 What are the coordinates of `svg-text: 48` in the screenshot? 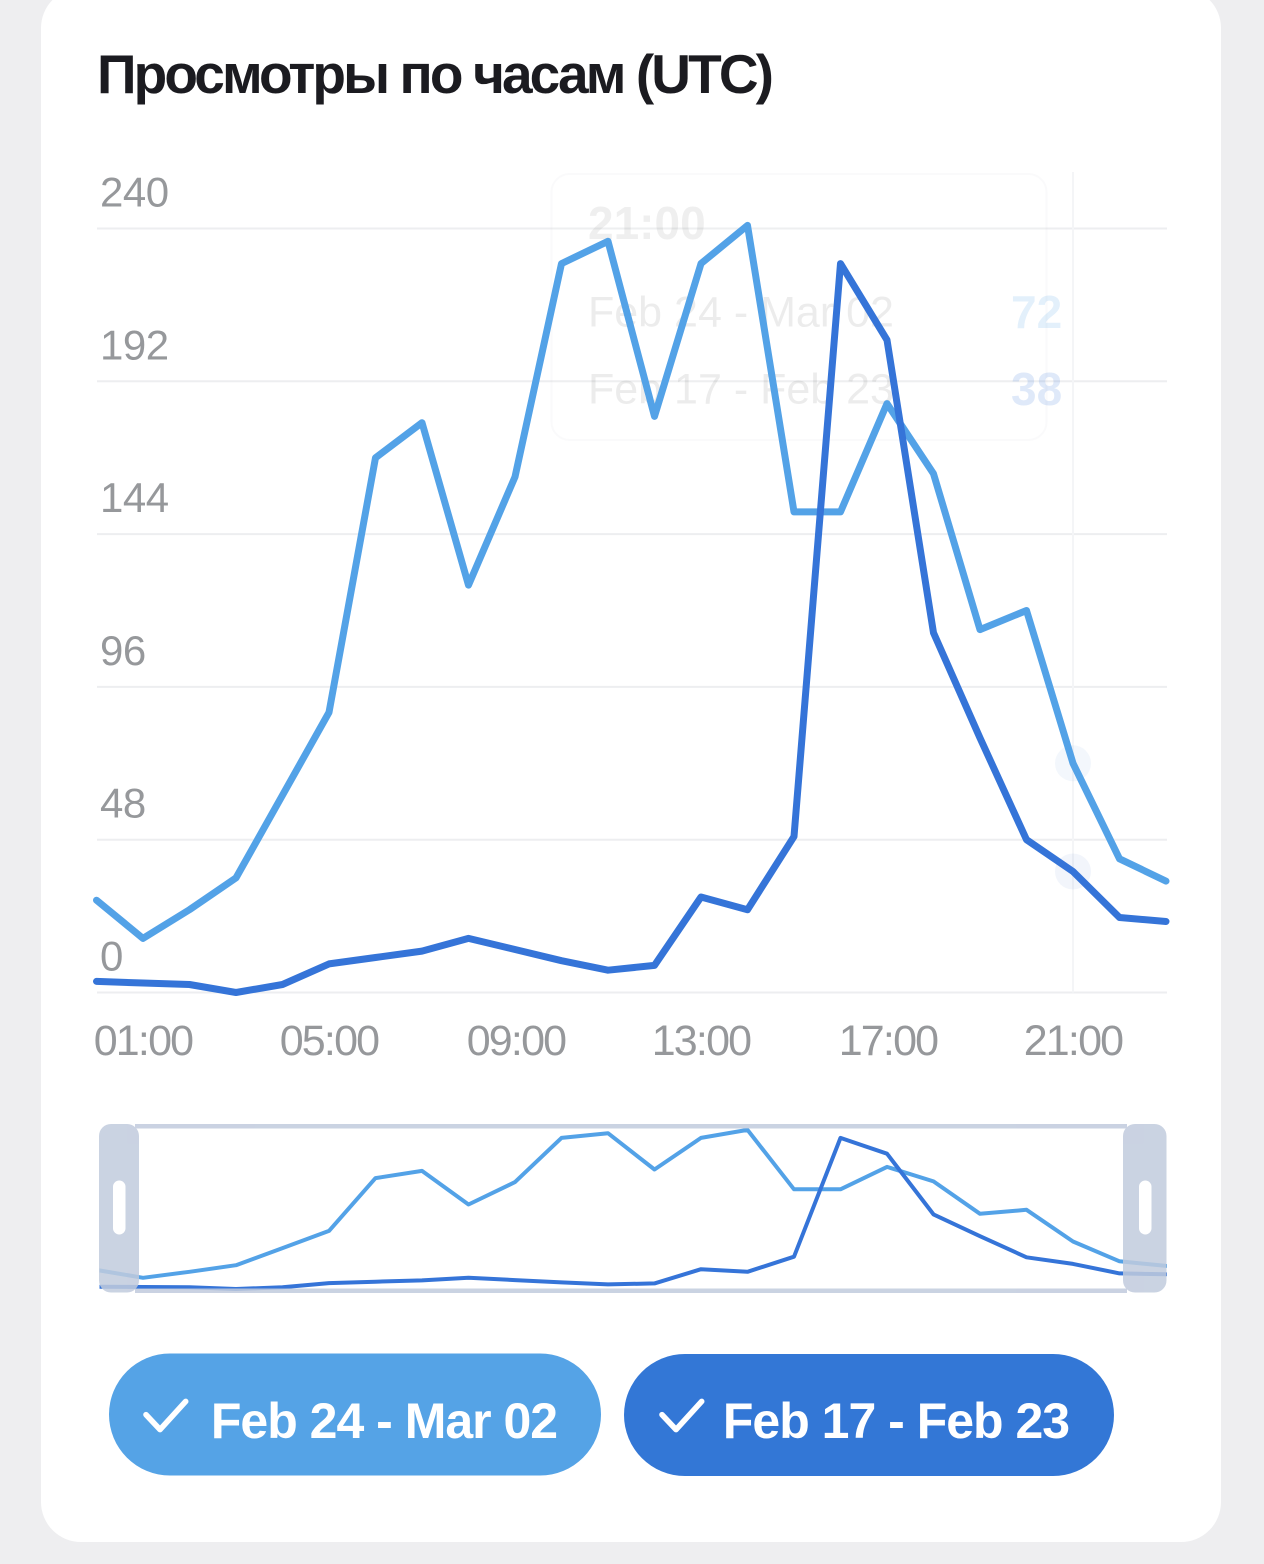 It's located at (123, 803).